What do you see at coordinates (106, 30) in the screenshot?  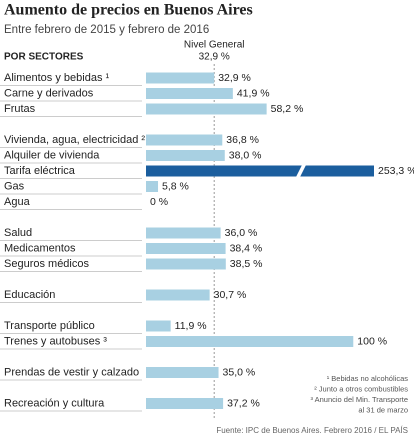 I see `chart-subtitle: Entre febrero de 2015 y febrero de 2016` at bounding box center [106, 30].